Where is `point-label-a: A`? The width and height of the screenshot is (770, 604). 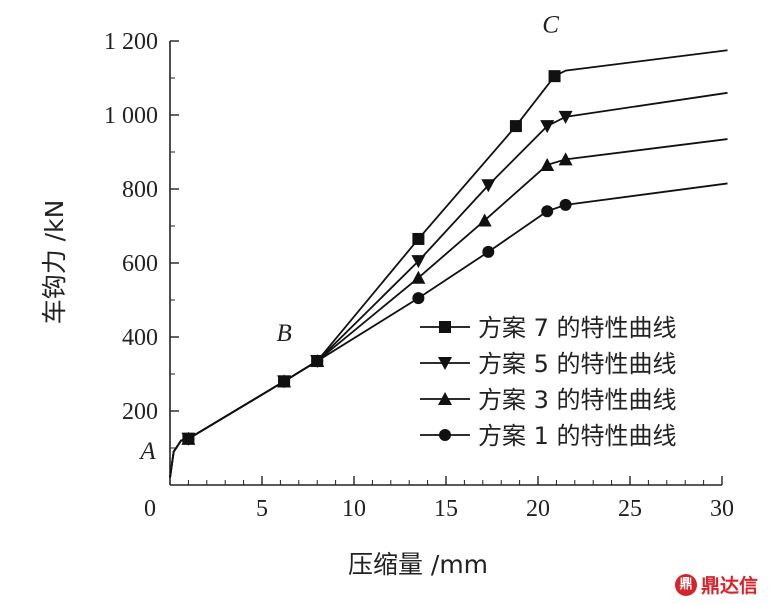 point-label-a: A is located at coordinates (147, 451).